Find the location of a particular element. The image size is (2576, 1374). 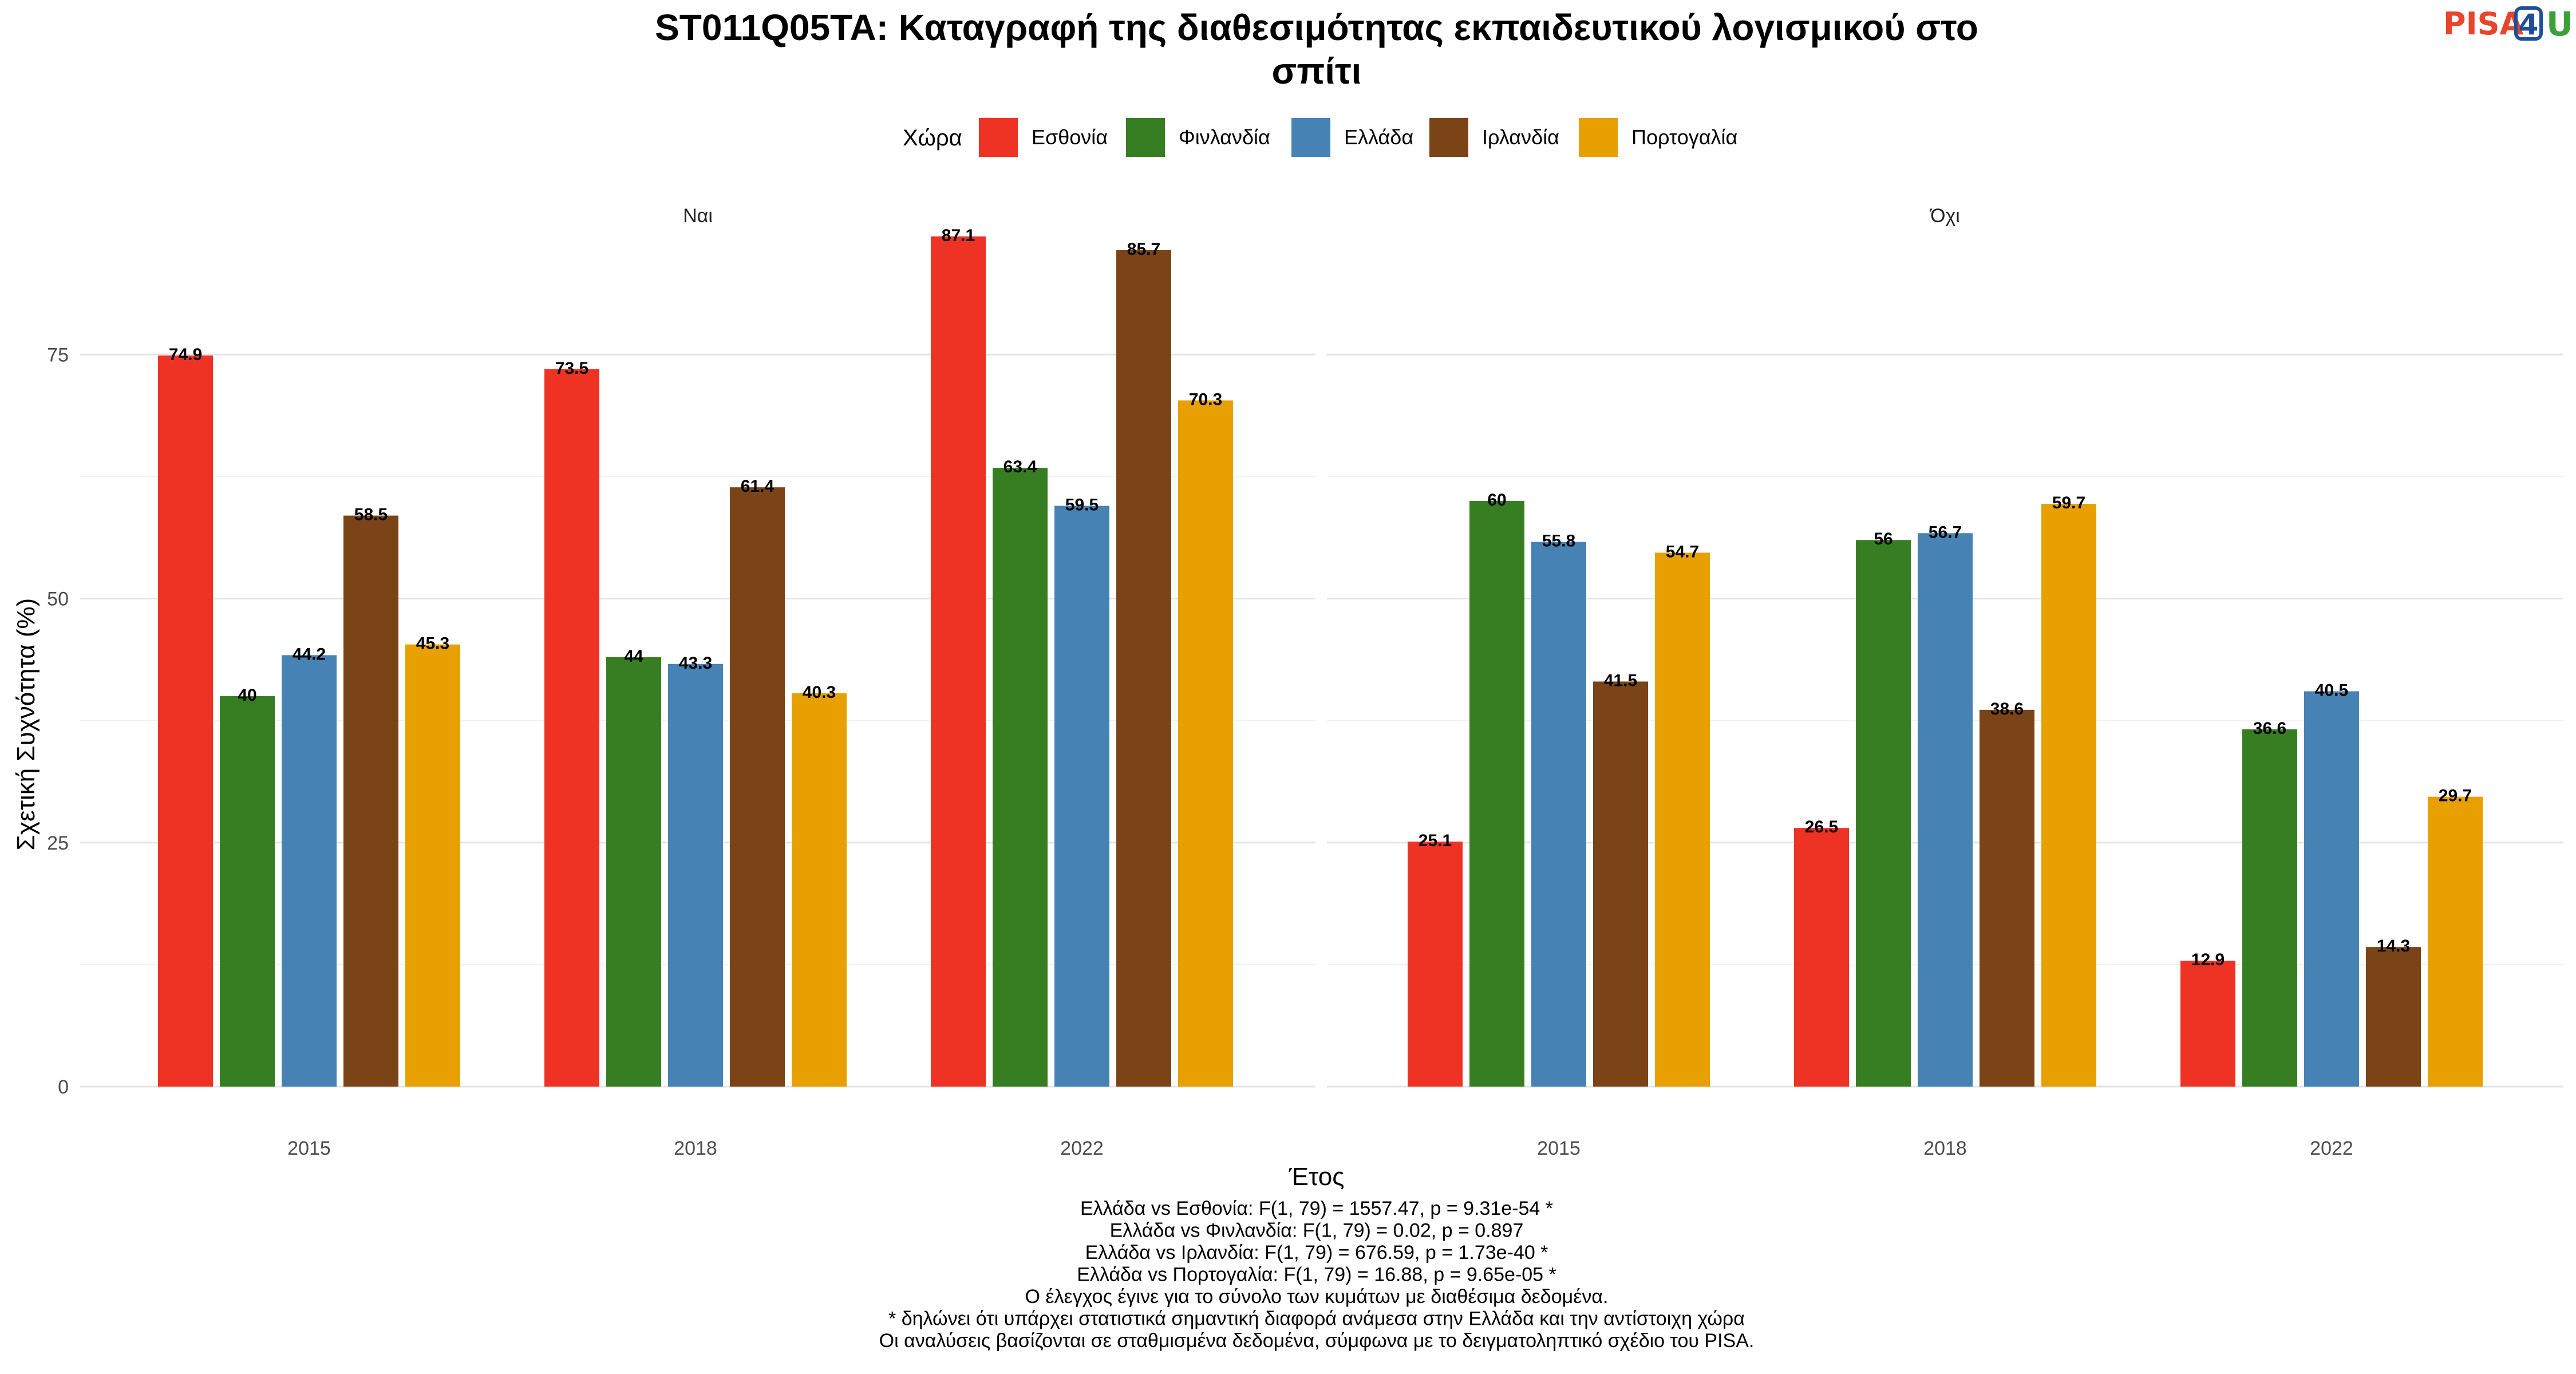

y-tick-label: 75 is located at coordinates (58, 355).